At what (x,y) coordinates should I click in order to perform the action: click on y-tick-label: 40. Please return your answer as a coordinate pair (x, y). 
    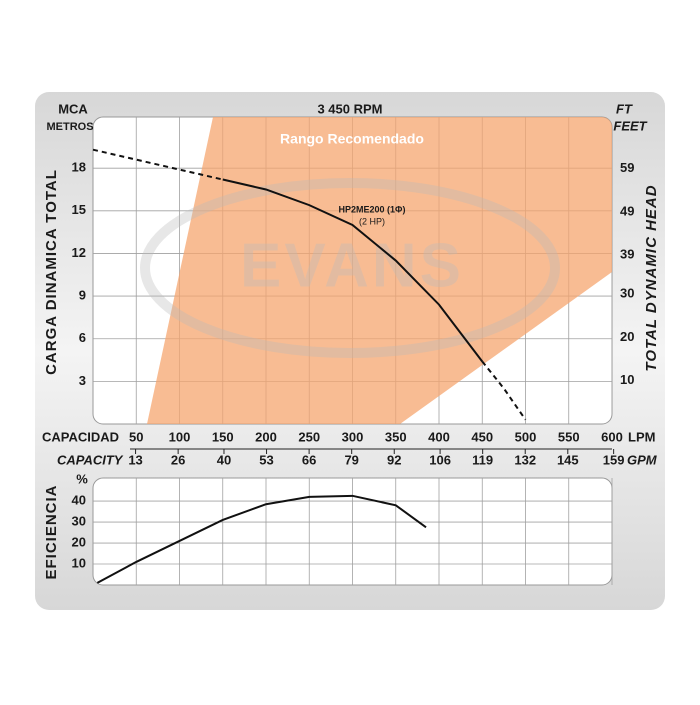
    Looking at the image, I should click on (79, 500).